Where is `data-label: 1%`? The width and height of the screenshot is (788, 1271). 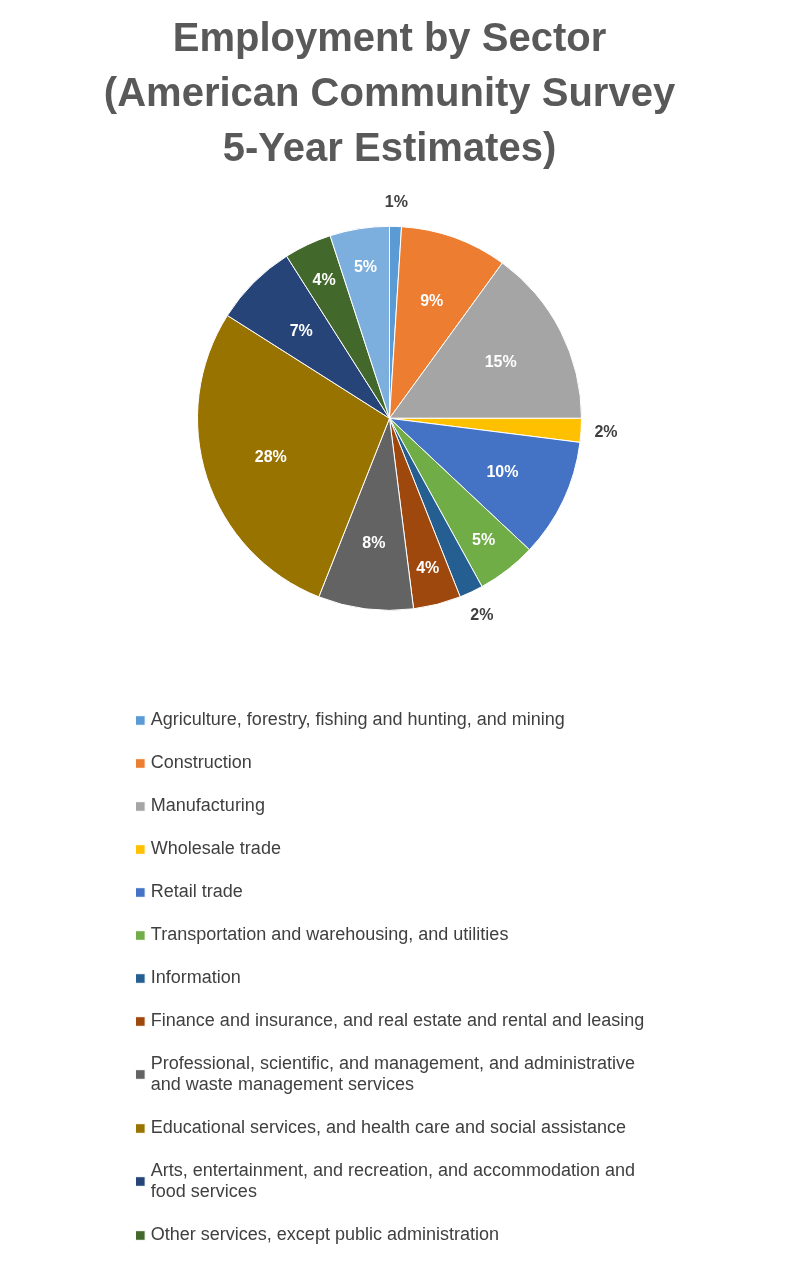
data-label: 1% is located at coordinates (396, 201).